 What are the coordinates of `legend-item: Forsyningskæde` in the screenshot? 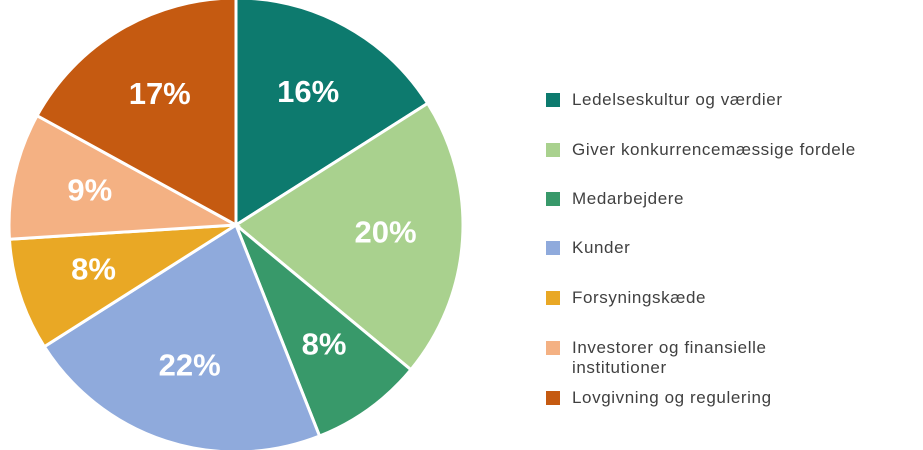 It's located at (626, 298).